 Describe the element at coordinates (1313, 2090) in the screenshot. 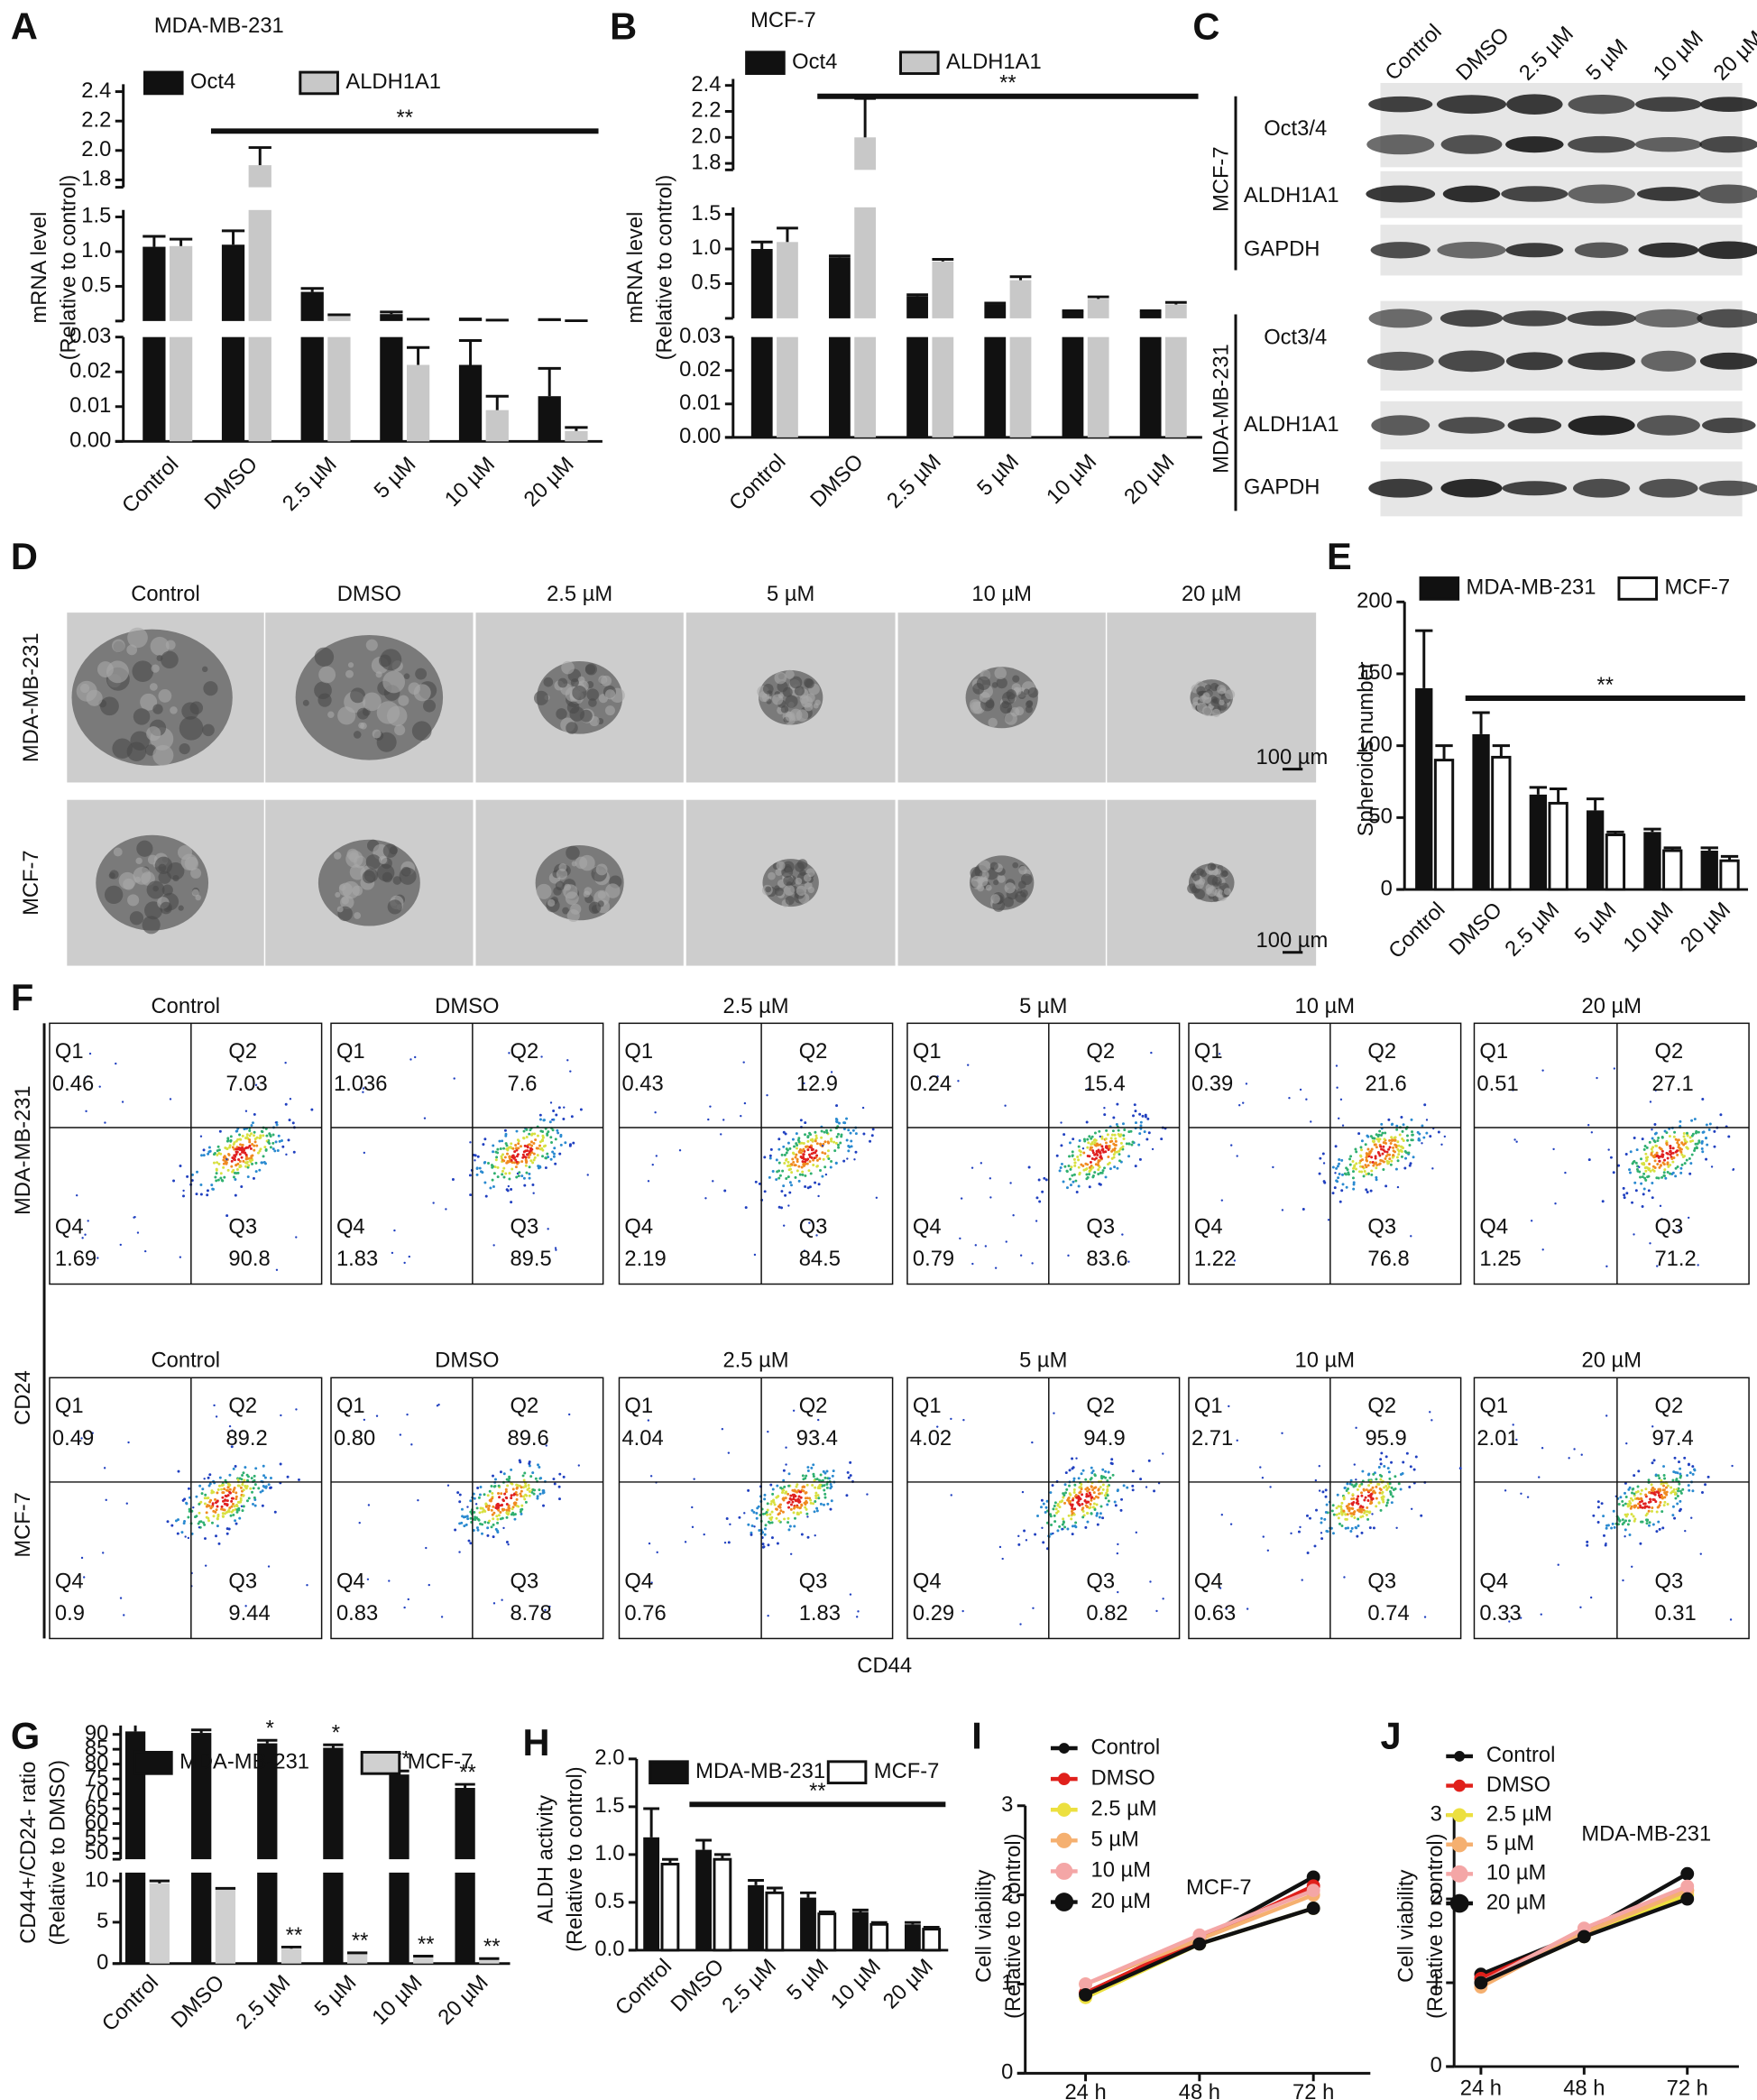

I see `x-tick-label: 72 h` at that location.